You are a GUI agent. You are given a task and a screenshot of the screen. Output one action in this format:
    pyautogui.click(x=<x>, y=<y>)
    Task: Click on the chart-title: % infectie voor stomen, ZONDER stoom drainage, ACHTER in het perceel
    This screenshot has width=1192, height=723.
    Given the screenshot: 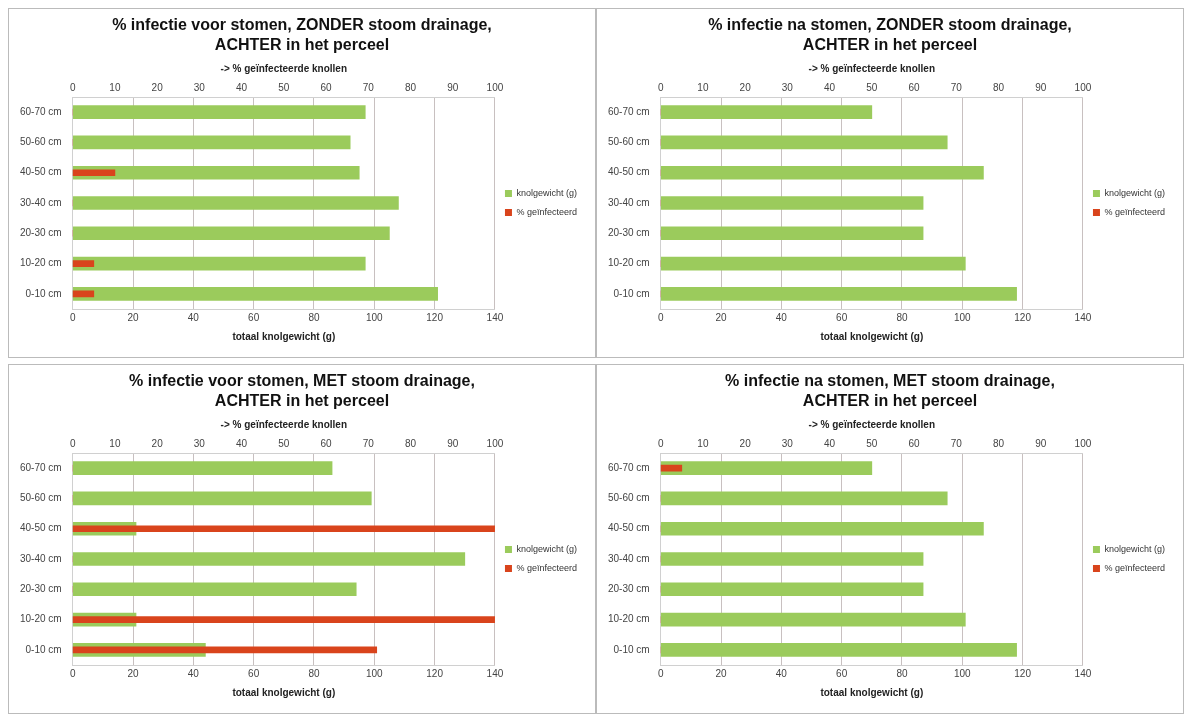 What is the action you would take?
    pyautogui.click(x=302, y=35)
    